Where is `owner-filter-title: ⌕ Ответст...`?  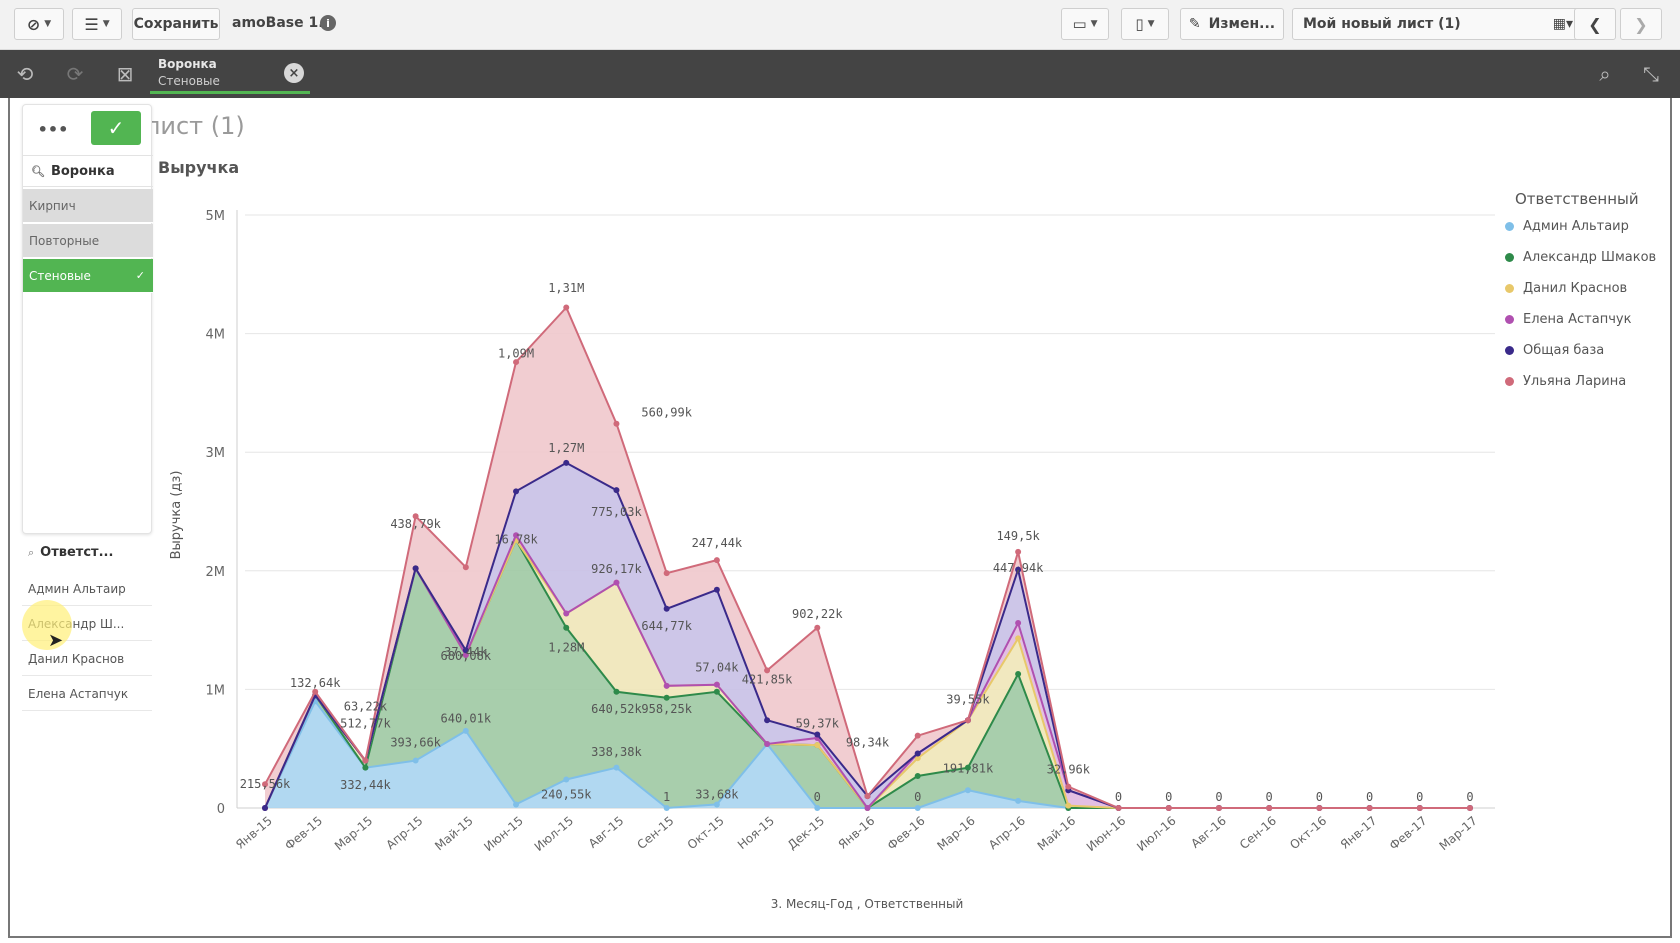
owner-filter-title: ⌕ Ответст... is located at coordinates (70, 552).